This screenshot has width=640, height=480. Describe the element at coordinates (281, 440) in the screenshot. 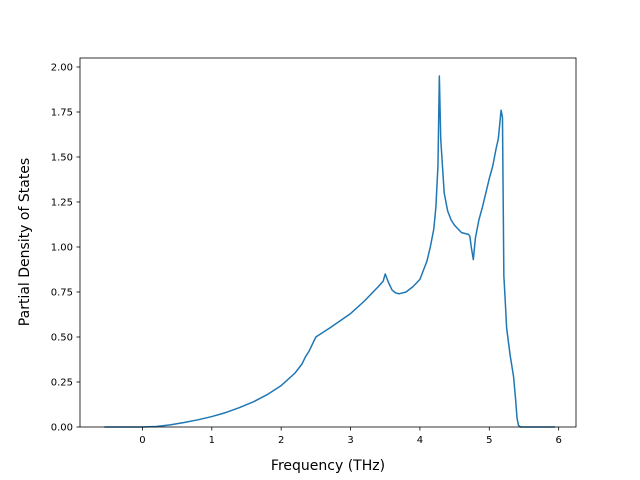

I see `x-tick-label: 2` at that location.